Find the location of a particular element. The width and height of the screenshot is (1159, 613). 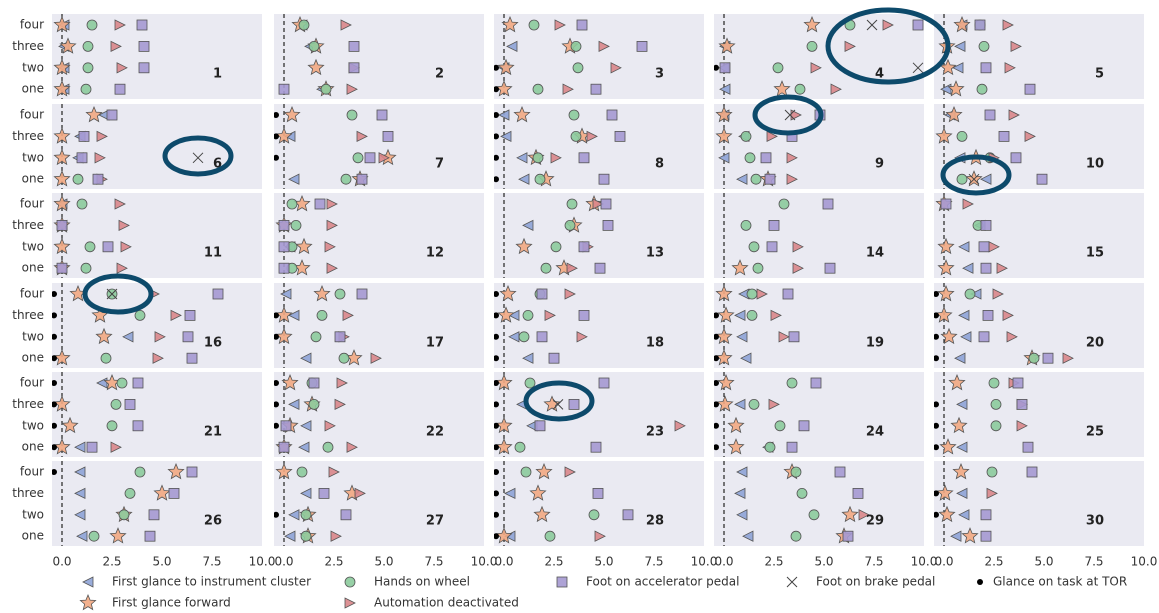

panel-number: 9 is located at coordinates (879, 164).